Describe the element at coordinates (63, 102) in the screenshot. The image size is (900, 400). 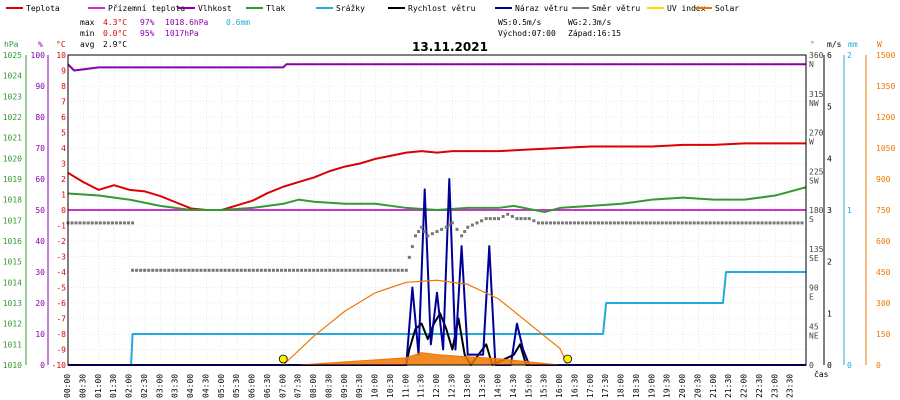
I see `temp-axis-tick: 7` at that location.